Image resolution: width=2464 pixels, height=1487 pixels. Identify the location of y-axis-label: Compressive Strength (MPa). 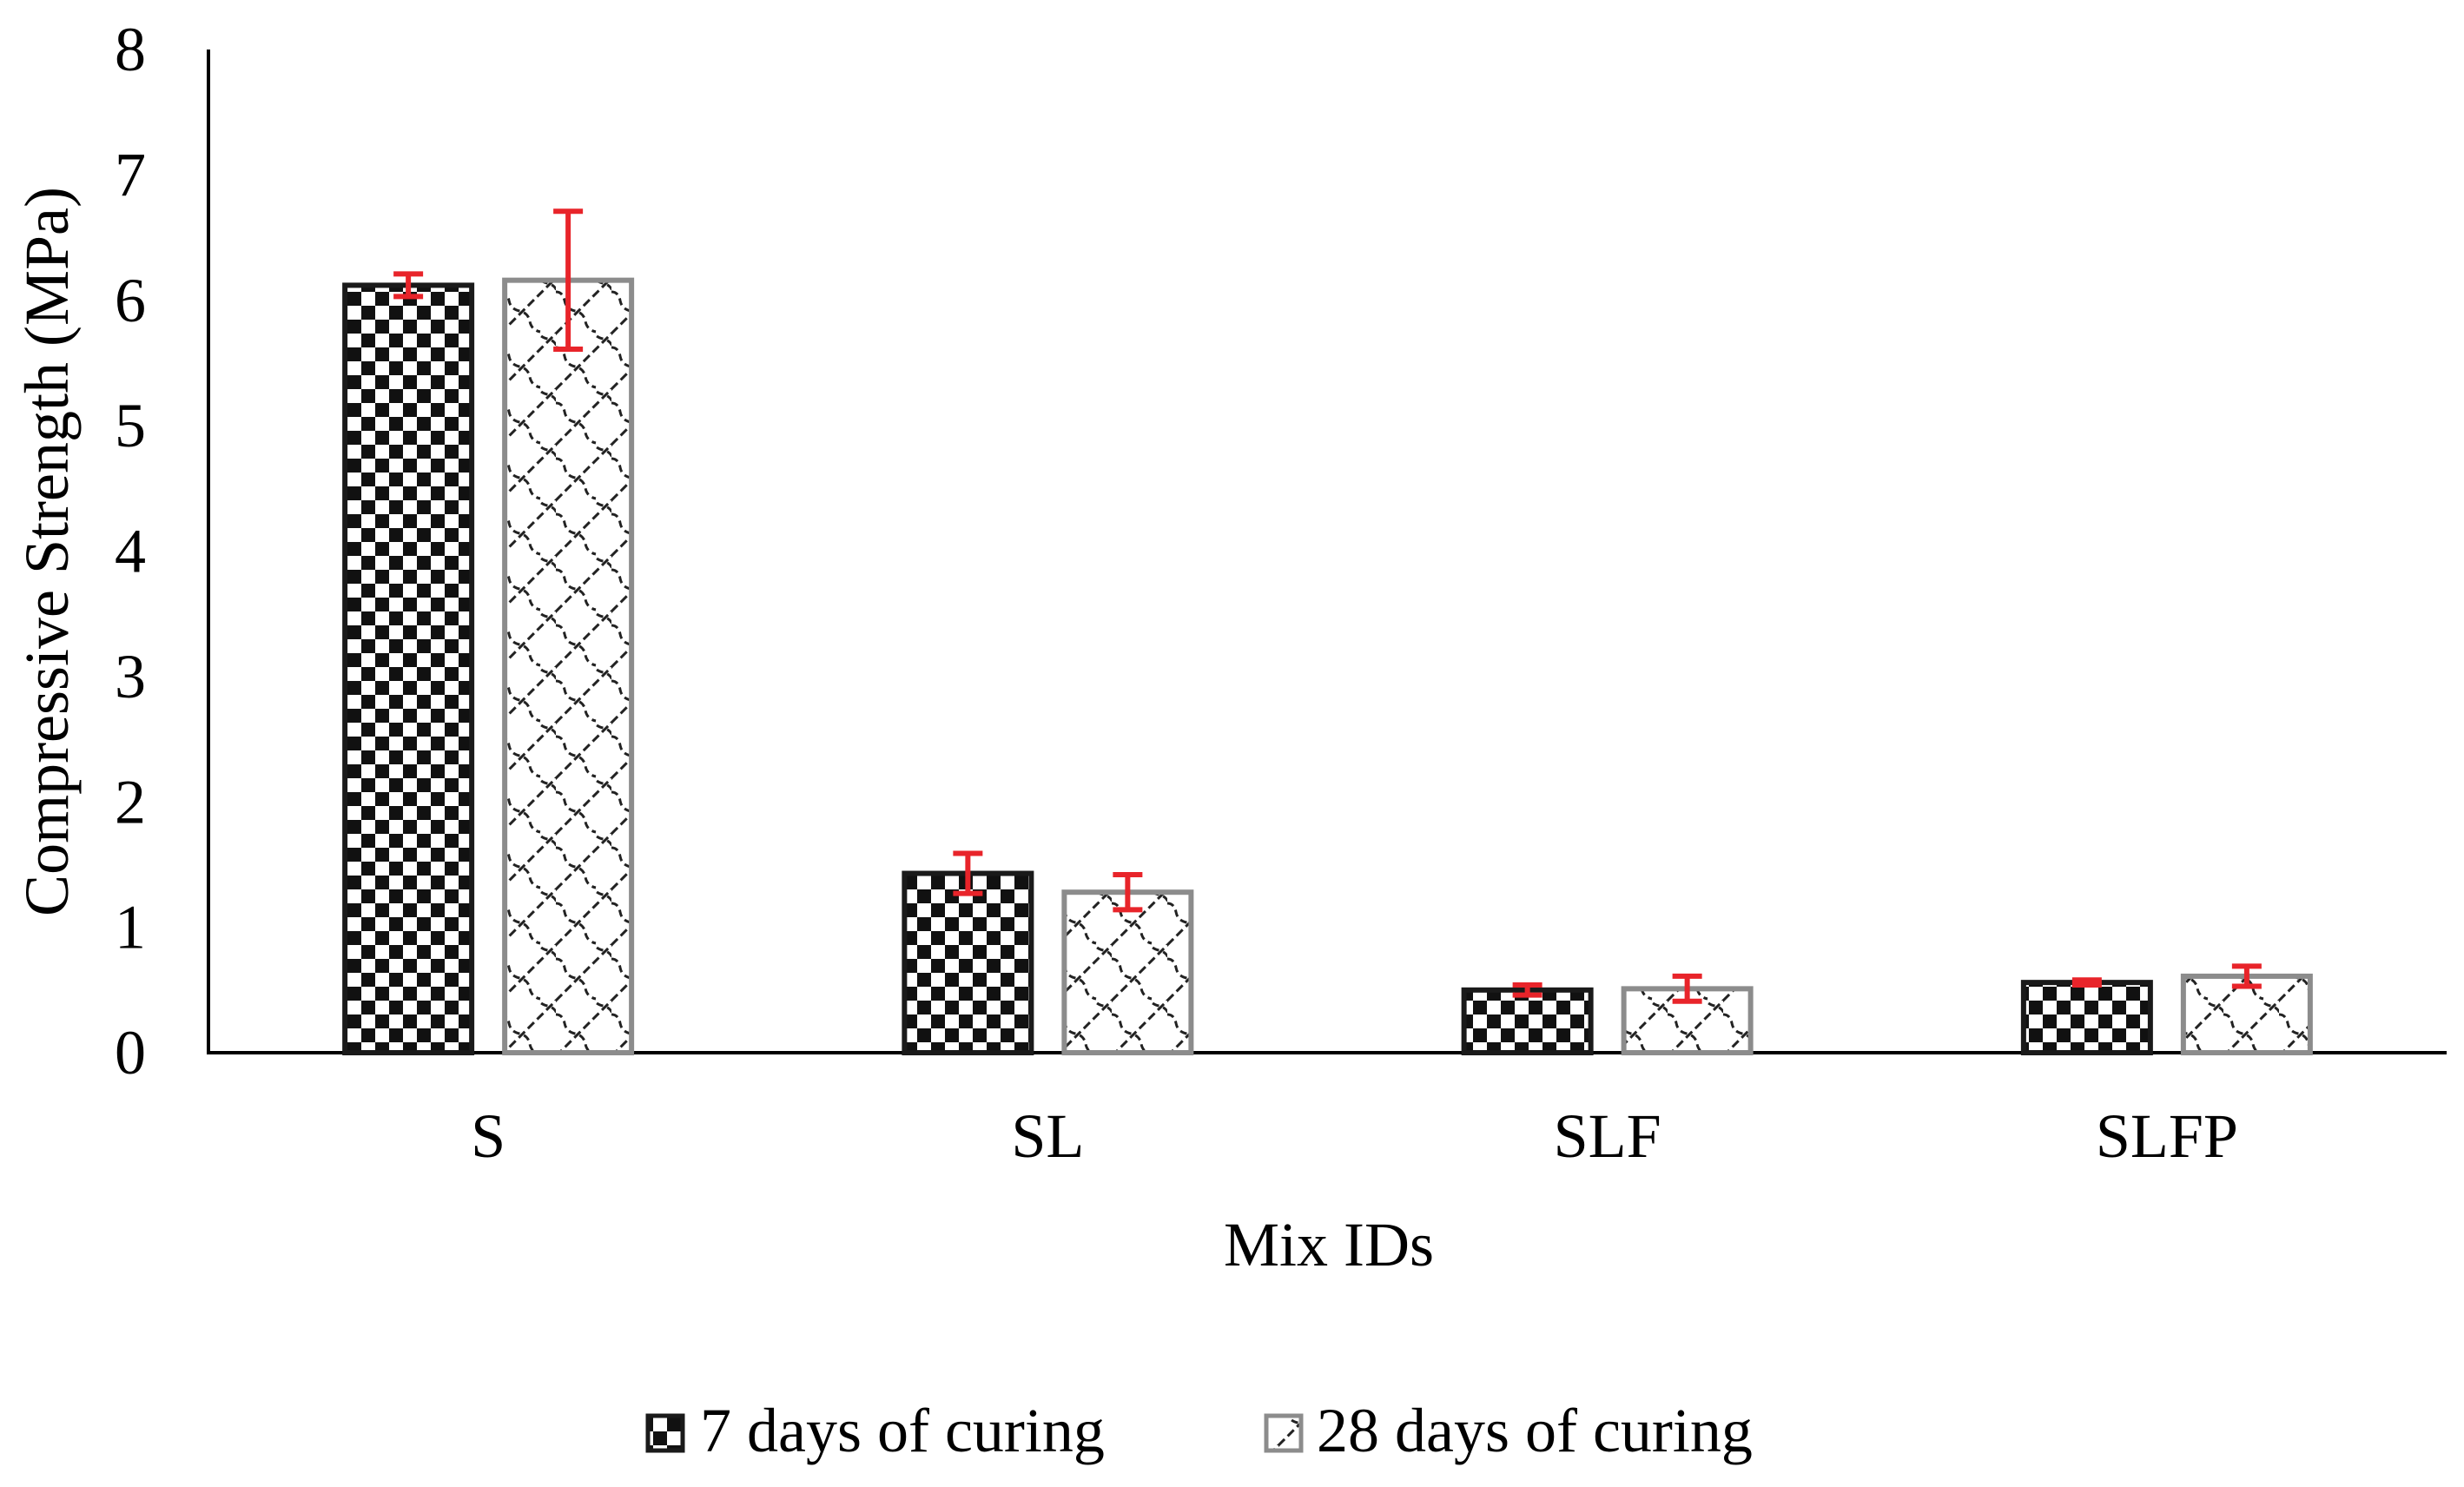
(47, 551).